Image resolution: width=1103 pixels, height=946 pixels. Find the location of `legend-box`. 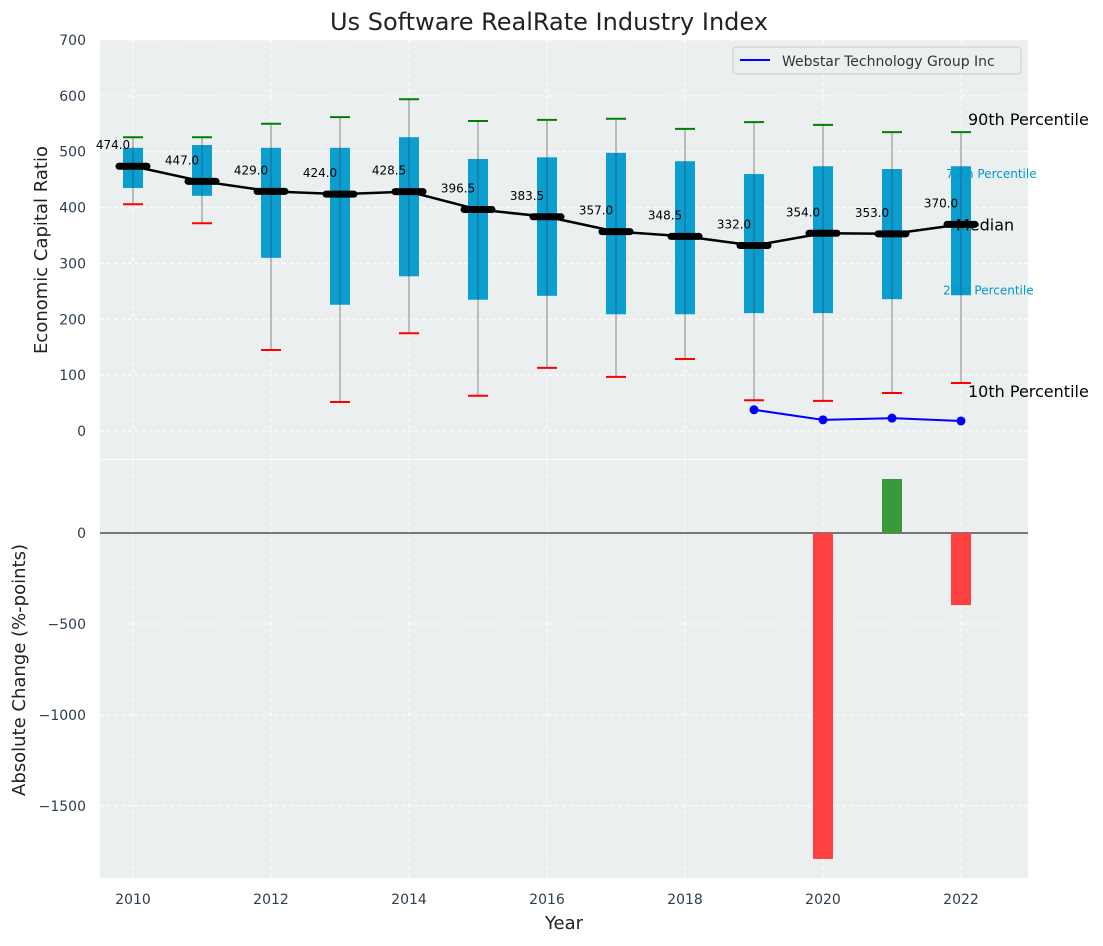

legend-box is located at coordinates (877, 60).